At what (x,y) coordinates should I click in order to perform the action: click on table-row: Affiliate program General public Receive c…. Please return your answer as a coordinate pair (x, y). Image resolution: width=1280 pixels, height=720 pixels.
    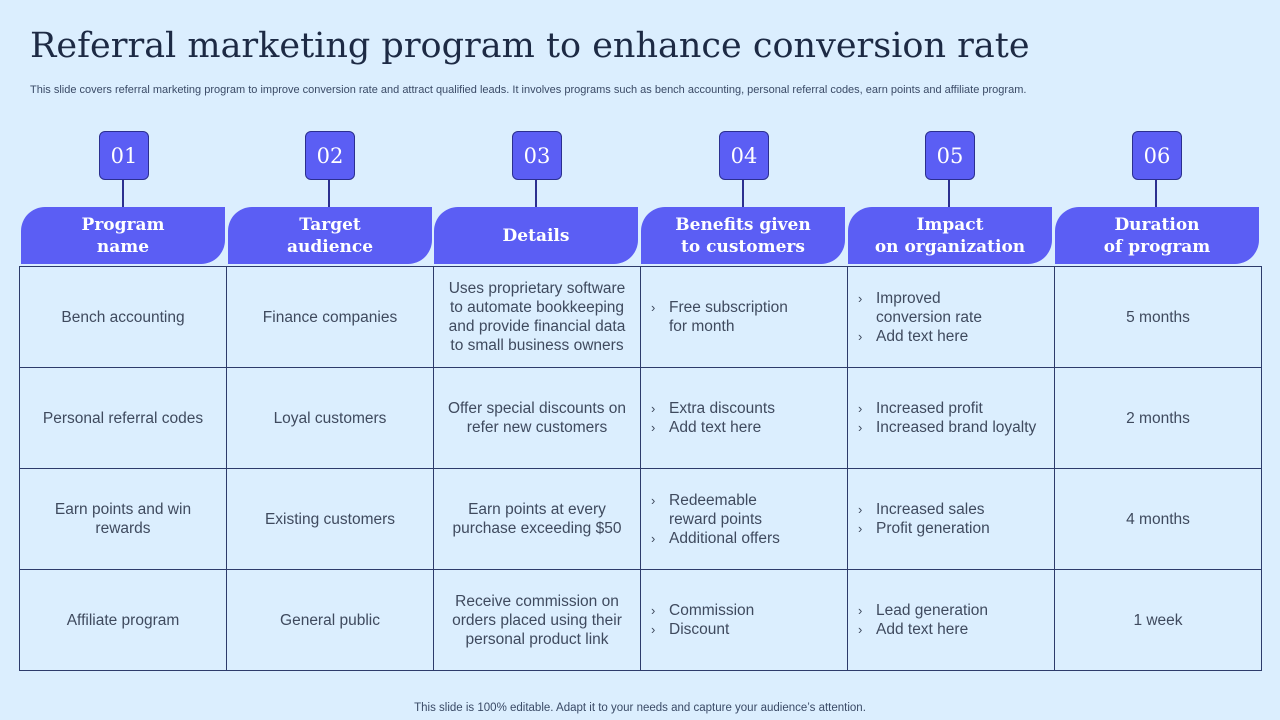
    Looking at the image, I should click on (640, 620).